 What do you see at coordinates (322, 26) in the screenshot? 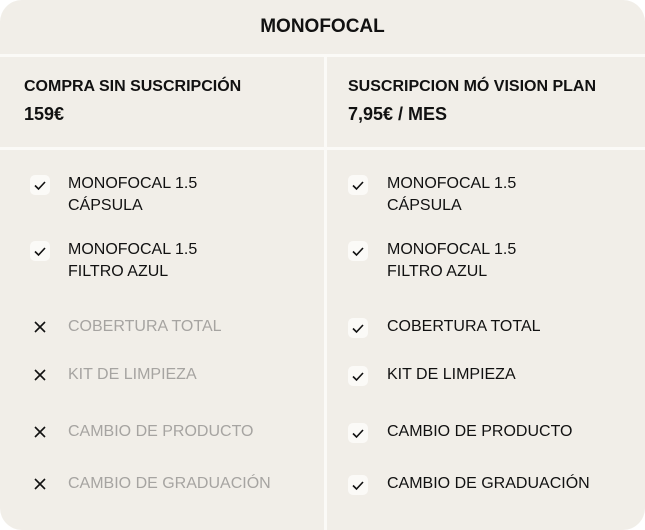
I see `card-title: MONOFOCAL` at bounding box center [322, 26].